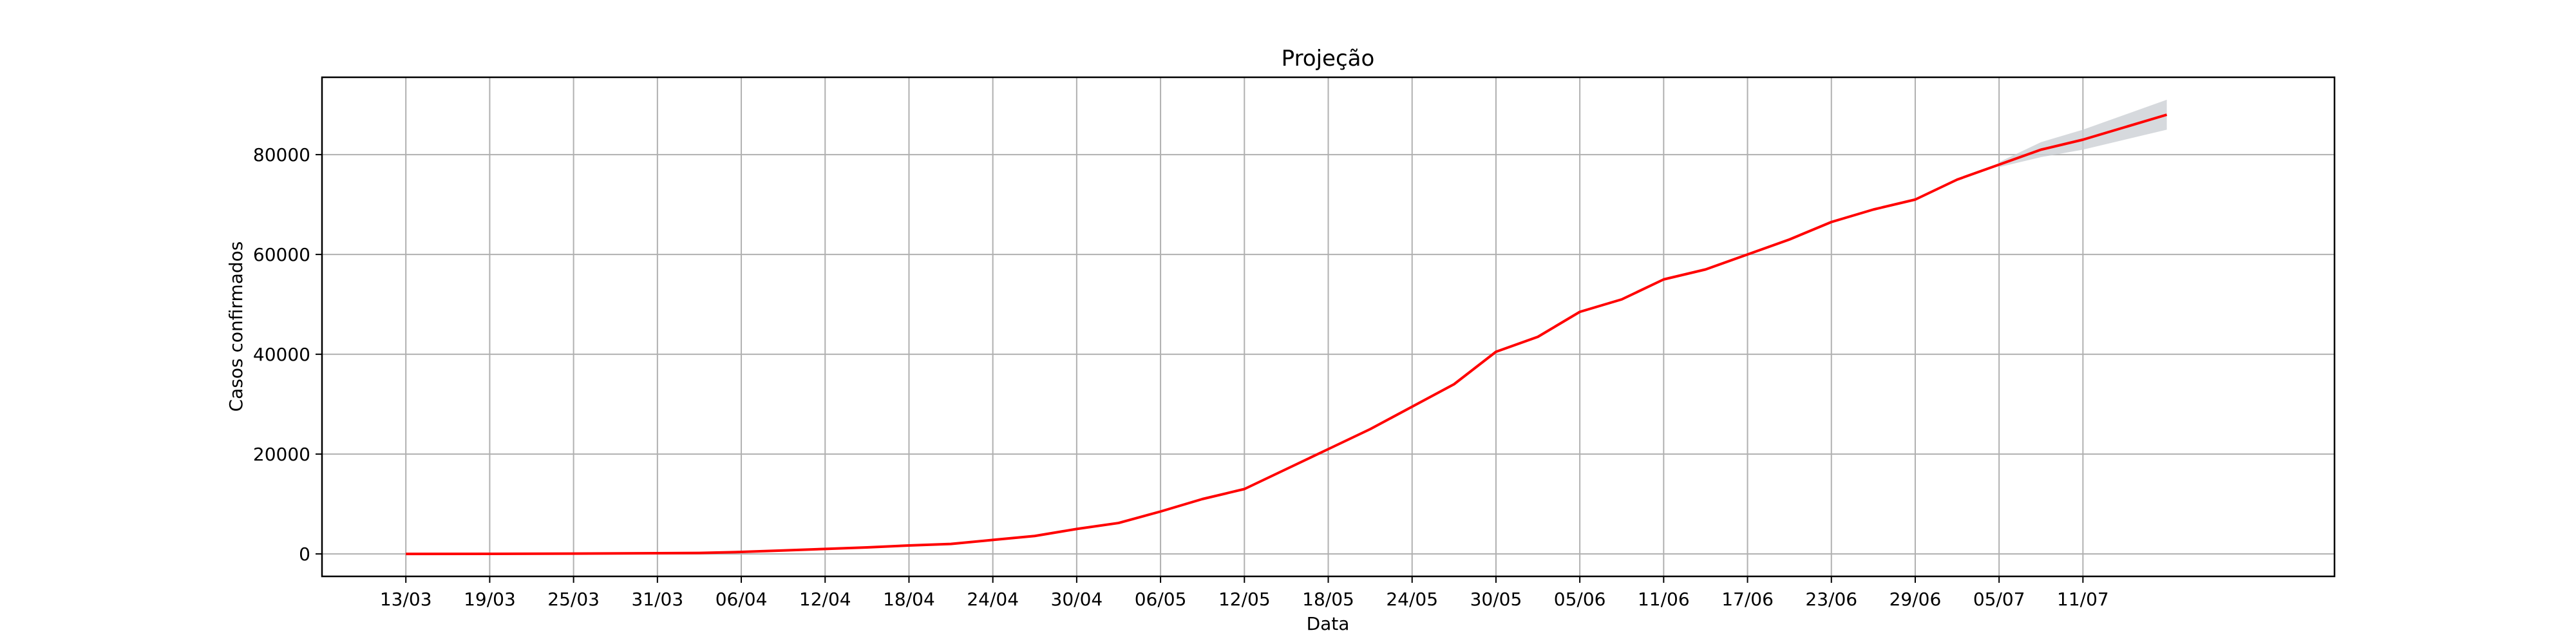 The height and width of the screenshot is (644, 2576). I want to click on y-tick-label: 80000, so click(281, 155).